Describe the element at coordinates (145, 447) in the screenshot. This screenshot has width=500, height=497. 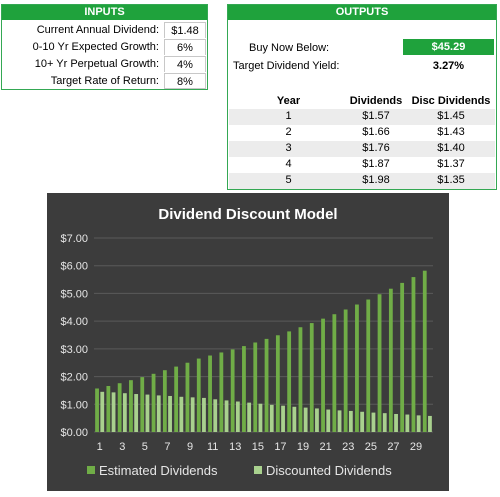
I see `x-tick-label: 5` at that location.